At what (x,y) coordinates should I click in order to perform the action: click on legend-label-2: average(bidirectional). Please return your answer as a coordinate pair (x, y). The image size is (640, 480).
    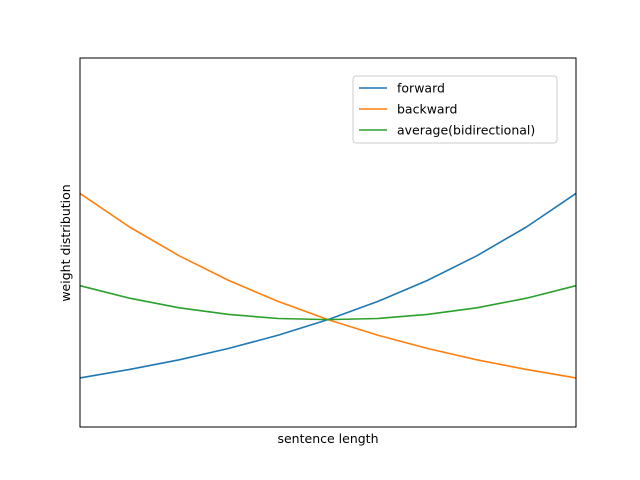
    Looking at the image, I should click on (466, 130).